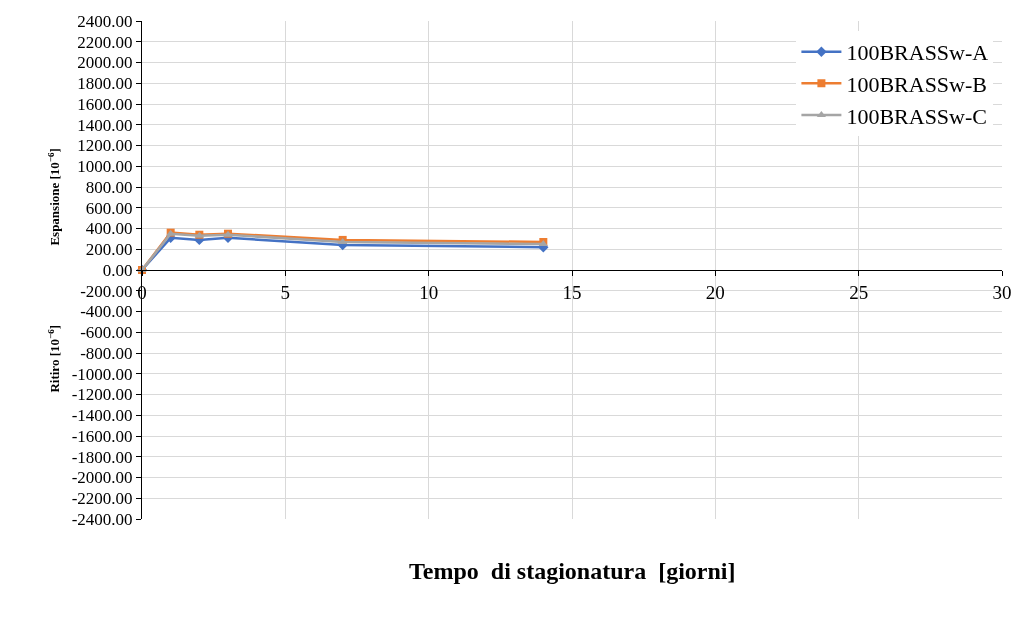 The image size is (1024, 619). I want to click on y-tick-label: -1200.00, so click(102, 395).